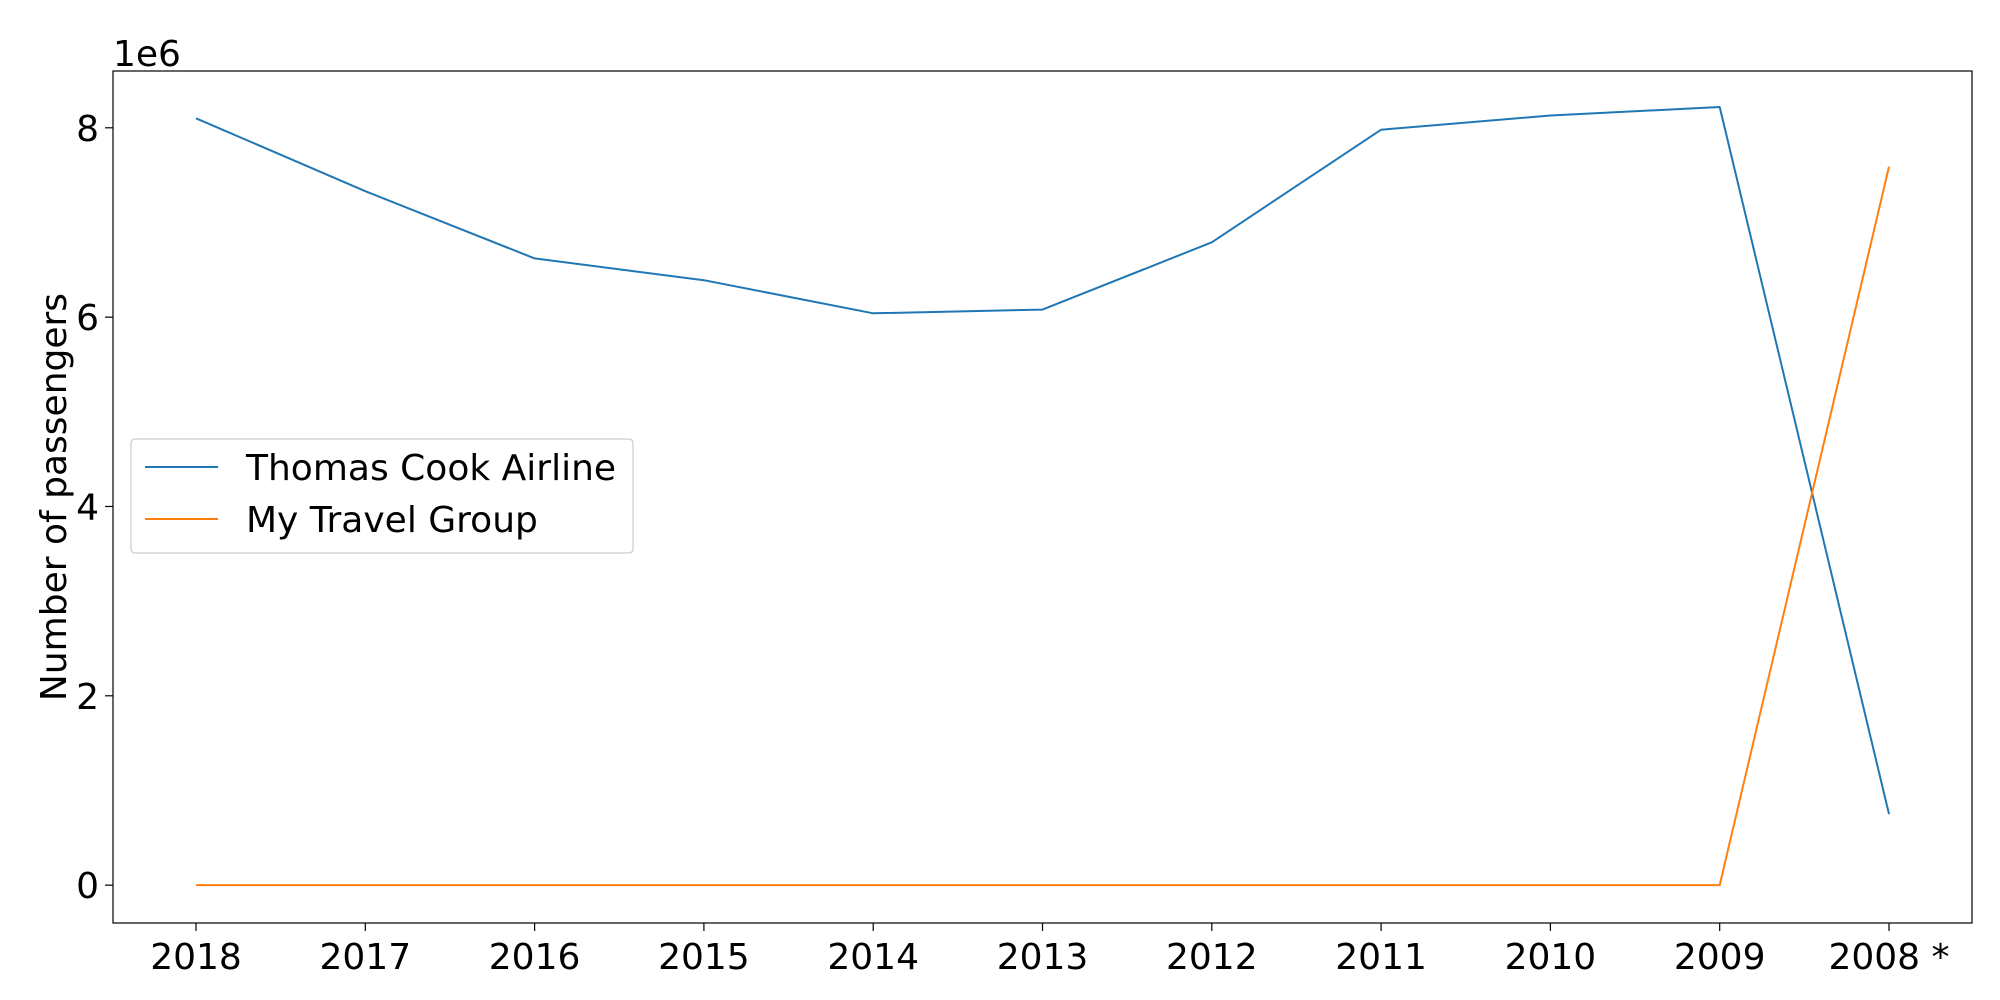 This screenshot has width=2000, height=1000. I want to click on x-tick-label: 2017, so click(365, 957).